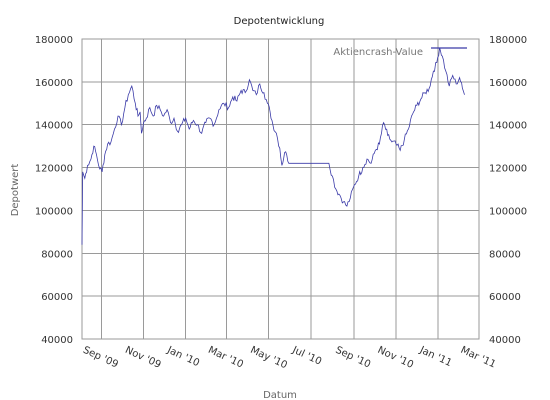  I want to click on chart-title: Depotentwicklung, so click(279, 21).